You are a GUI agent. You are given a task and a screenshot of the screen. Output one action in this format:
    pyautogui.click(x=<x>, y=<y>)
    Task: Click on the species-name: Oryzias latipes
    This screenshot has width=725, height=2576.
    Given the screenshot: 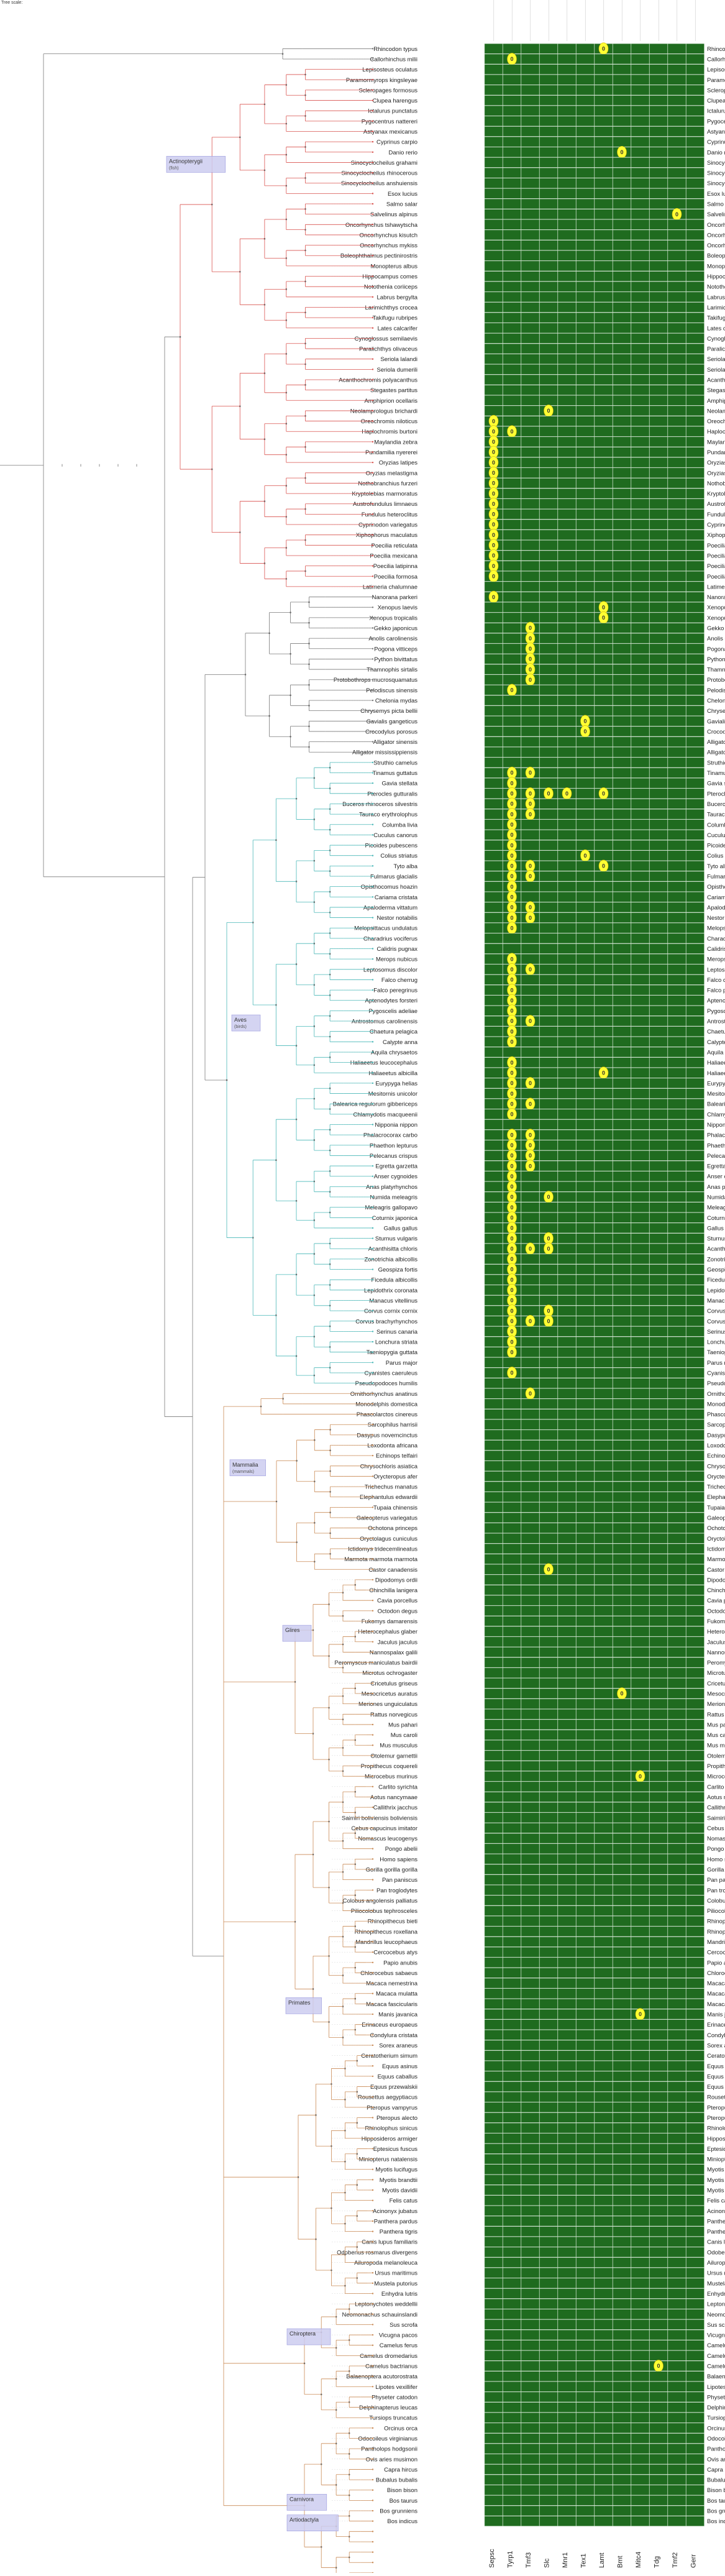 What is the action you would take?
    pyautogui.click(x=398, y=463)
    